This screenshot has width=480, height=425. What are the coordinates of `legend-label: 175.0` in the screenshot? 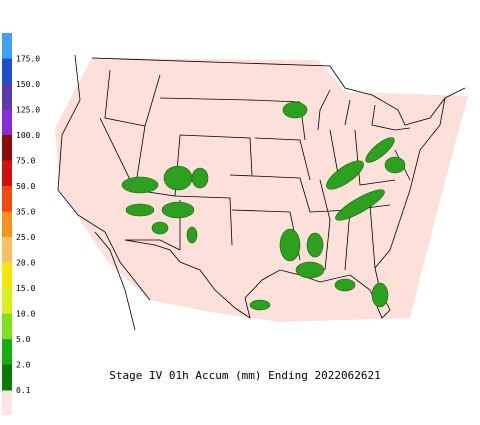 It's located at (28, 59).